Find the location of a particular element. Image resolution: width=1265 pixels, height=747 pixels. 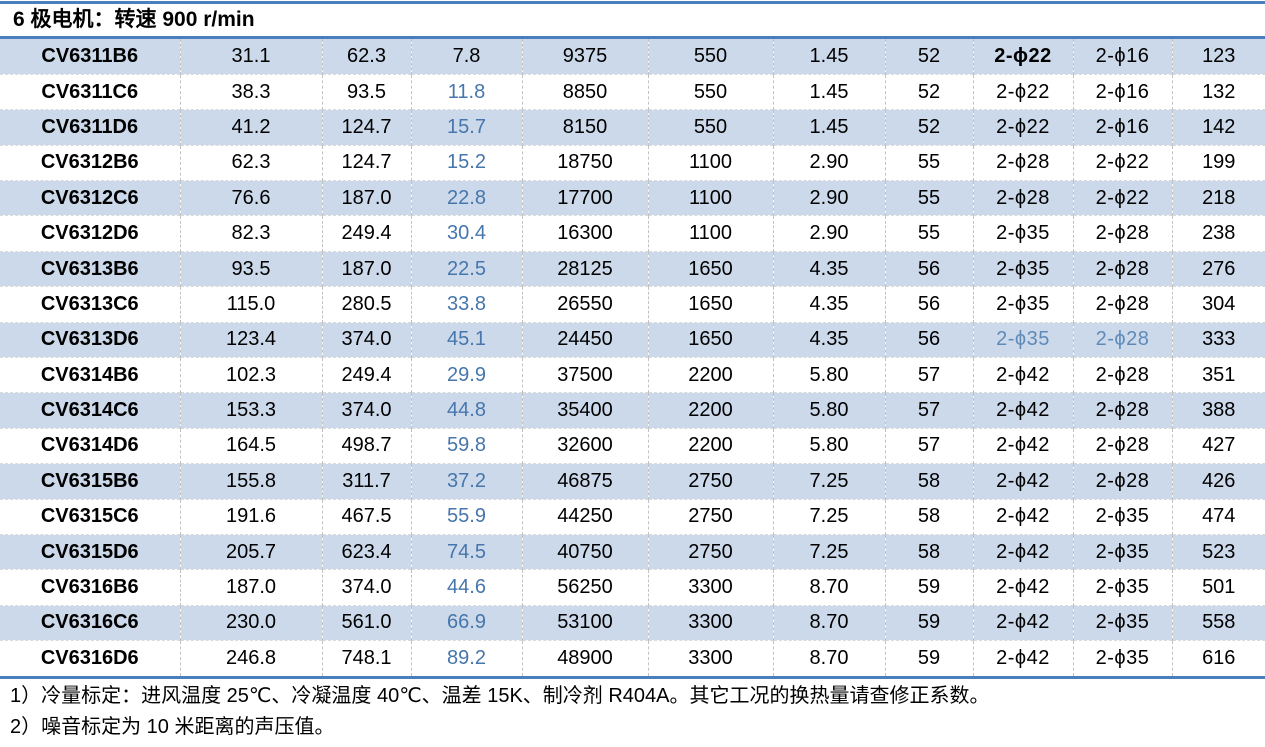

title-underline-rule is located at coordinates (632, 37).